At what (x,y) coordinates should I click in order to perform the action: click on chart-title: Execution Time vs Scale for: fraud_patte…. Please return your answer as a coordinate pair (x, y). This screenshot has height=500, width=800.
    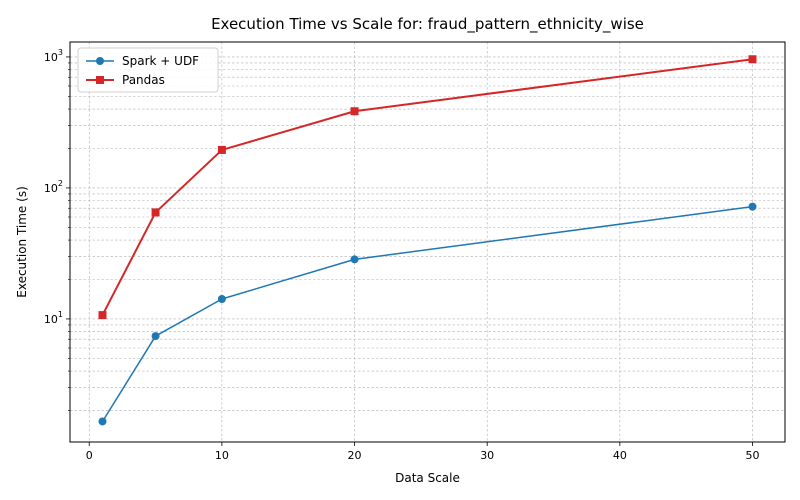
    Looking at the image, I should click on (427, 24).